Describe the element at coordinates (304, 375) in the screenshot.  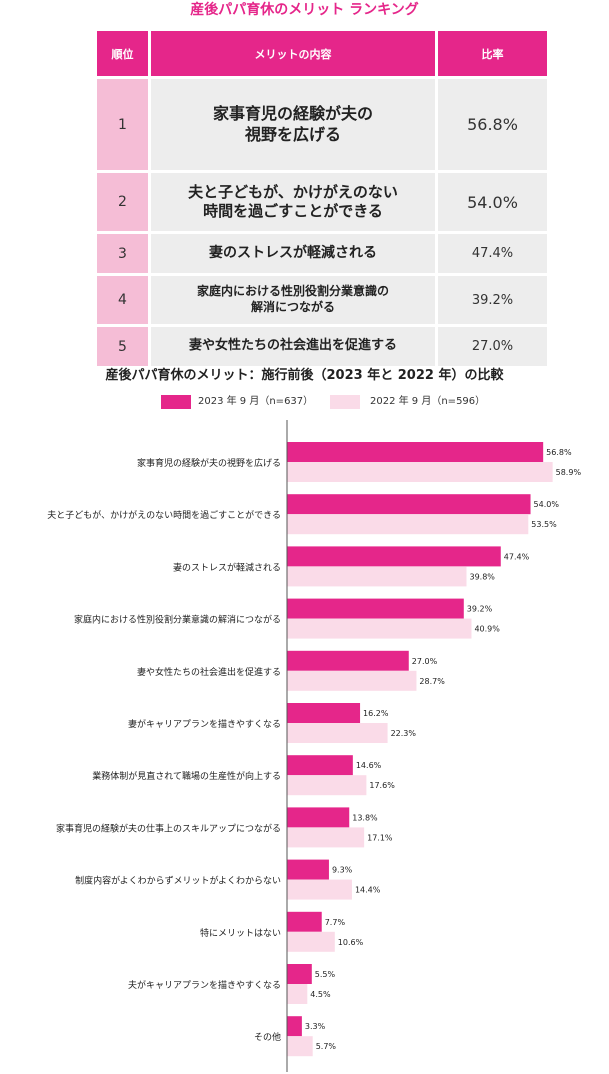
I see `chart-title: 産後パパ育休のメリット：施行前後（2023 年と 2022 年）の比較` at that location.